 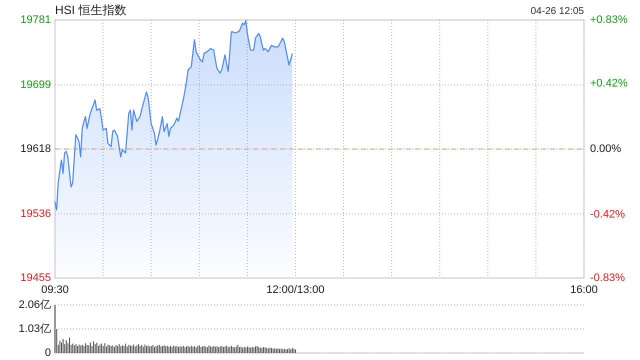 What do you see at coordinates (609, 84) in the screenshot?
I see `y2-tick-label: +0.42%` at bounding box center [609, 84].